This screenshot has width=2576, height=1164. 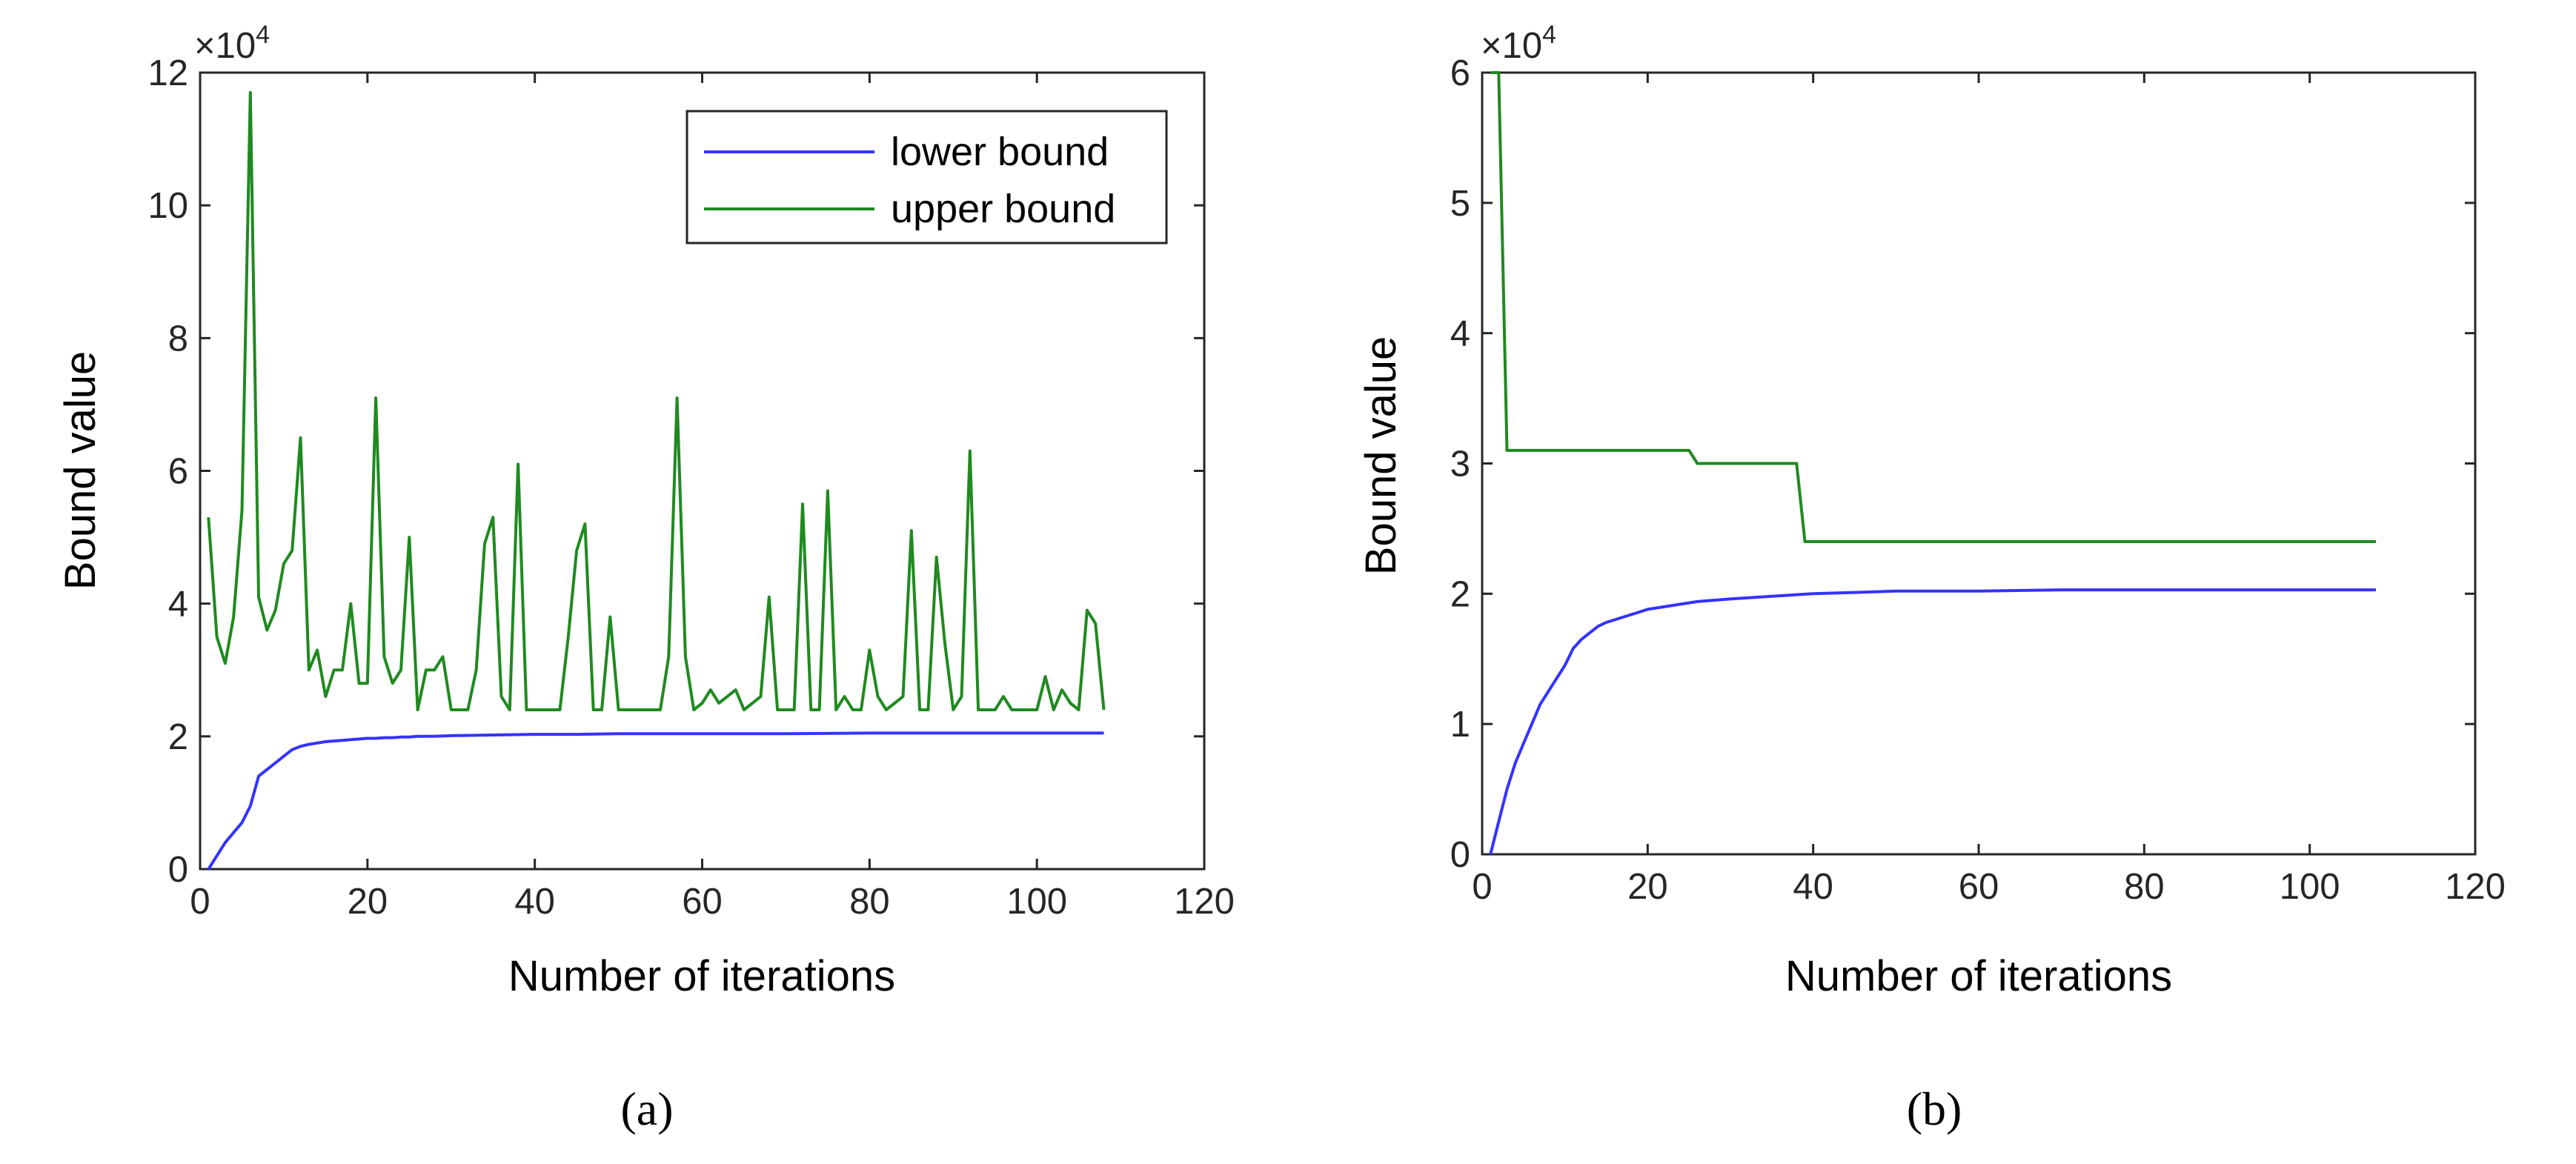 I want to click on legend-box, so click(x=927, y=178).